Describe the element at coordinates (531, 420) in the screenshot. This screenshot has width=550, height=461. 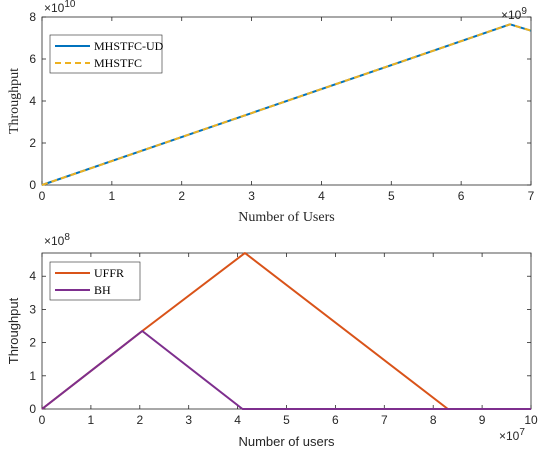
I see `x-tick-label: 10` at that location.